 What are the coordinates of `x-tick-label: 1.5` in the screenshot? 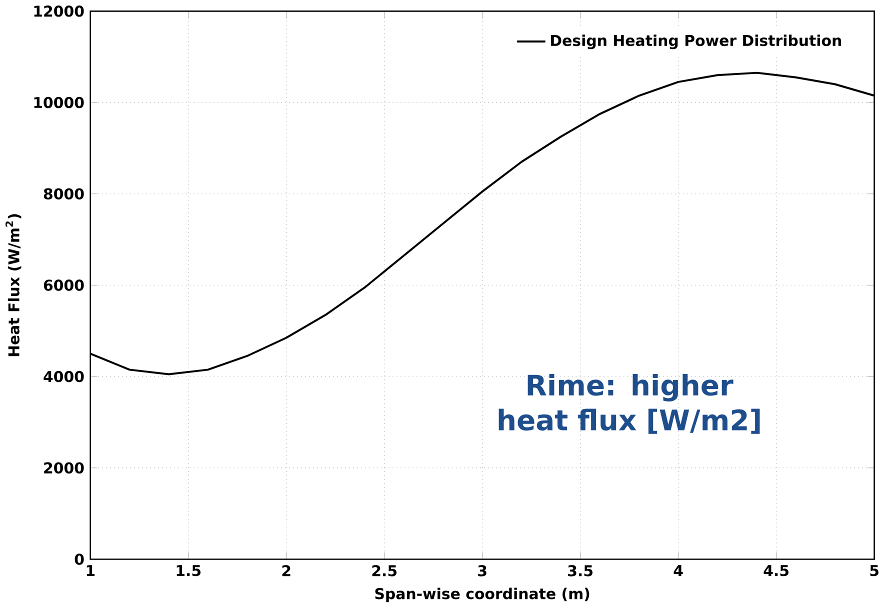 It's located at (188, 570).